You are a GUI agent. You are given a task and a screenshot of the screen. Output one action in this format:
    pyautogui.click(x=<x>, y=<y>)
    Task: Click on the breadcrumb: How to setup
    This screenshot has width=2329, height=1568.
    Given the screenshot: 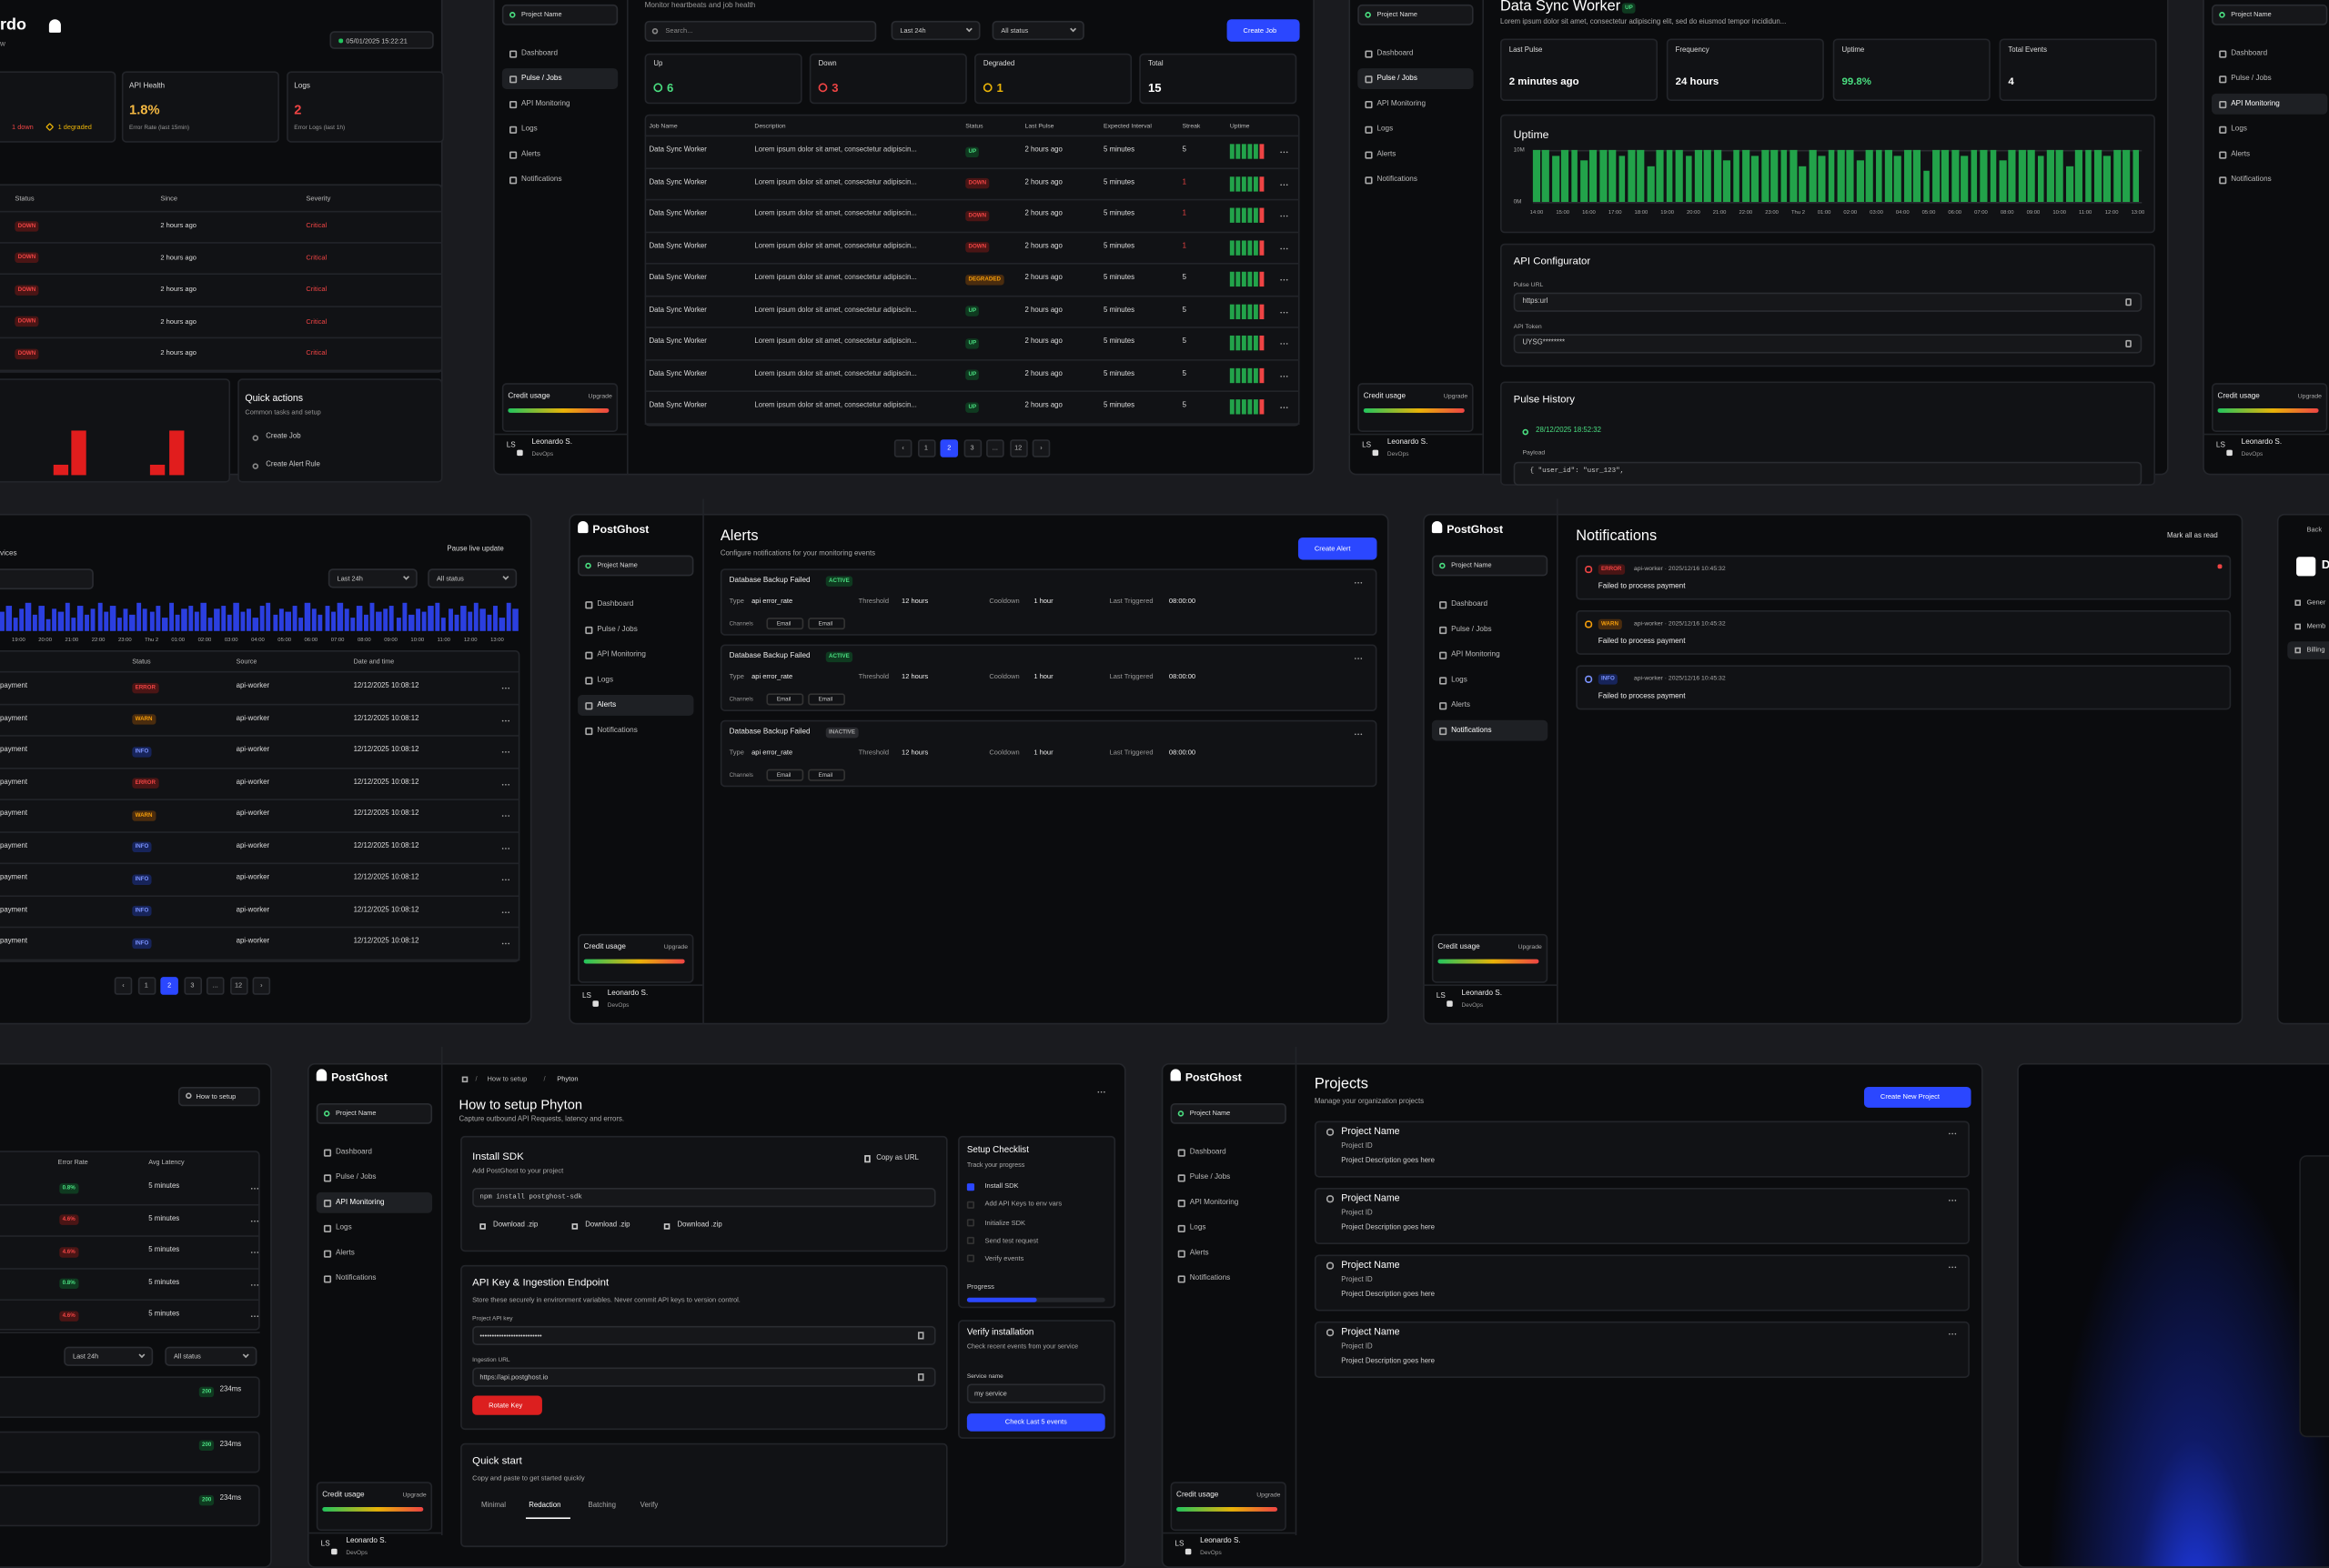 What is the action you would take?
    pyautogui.click(x=507, y=1079)
    